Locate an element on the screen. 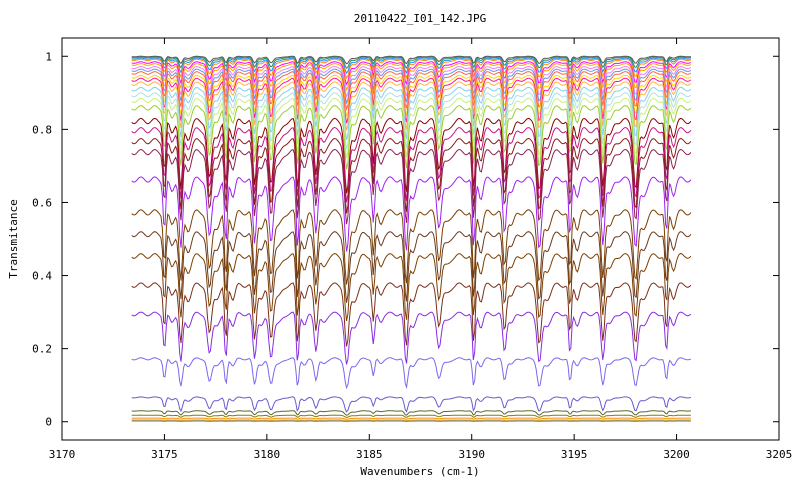 This screenshot has width=800, height=480. y-tick-label: 0.2 is located at coordinates (42, 349).